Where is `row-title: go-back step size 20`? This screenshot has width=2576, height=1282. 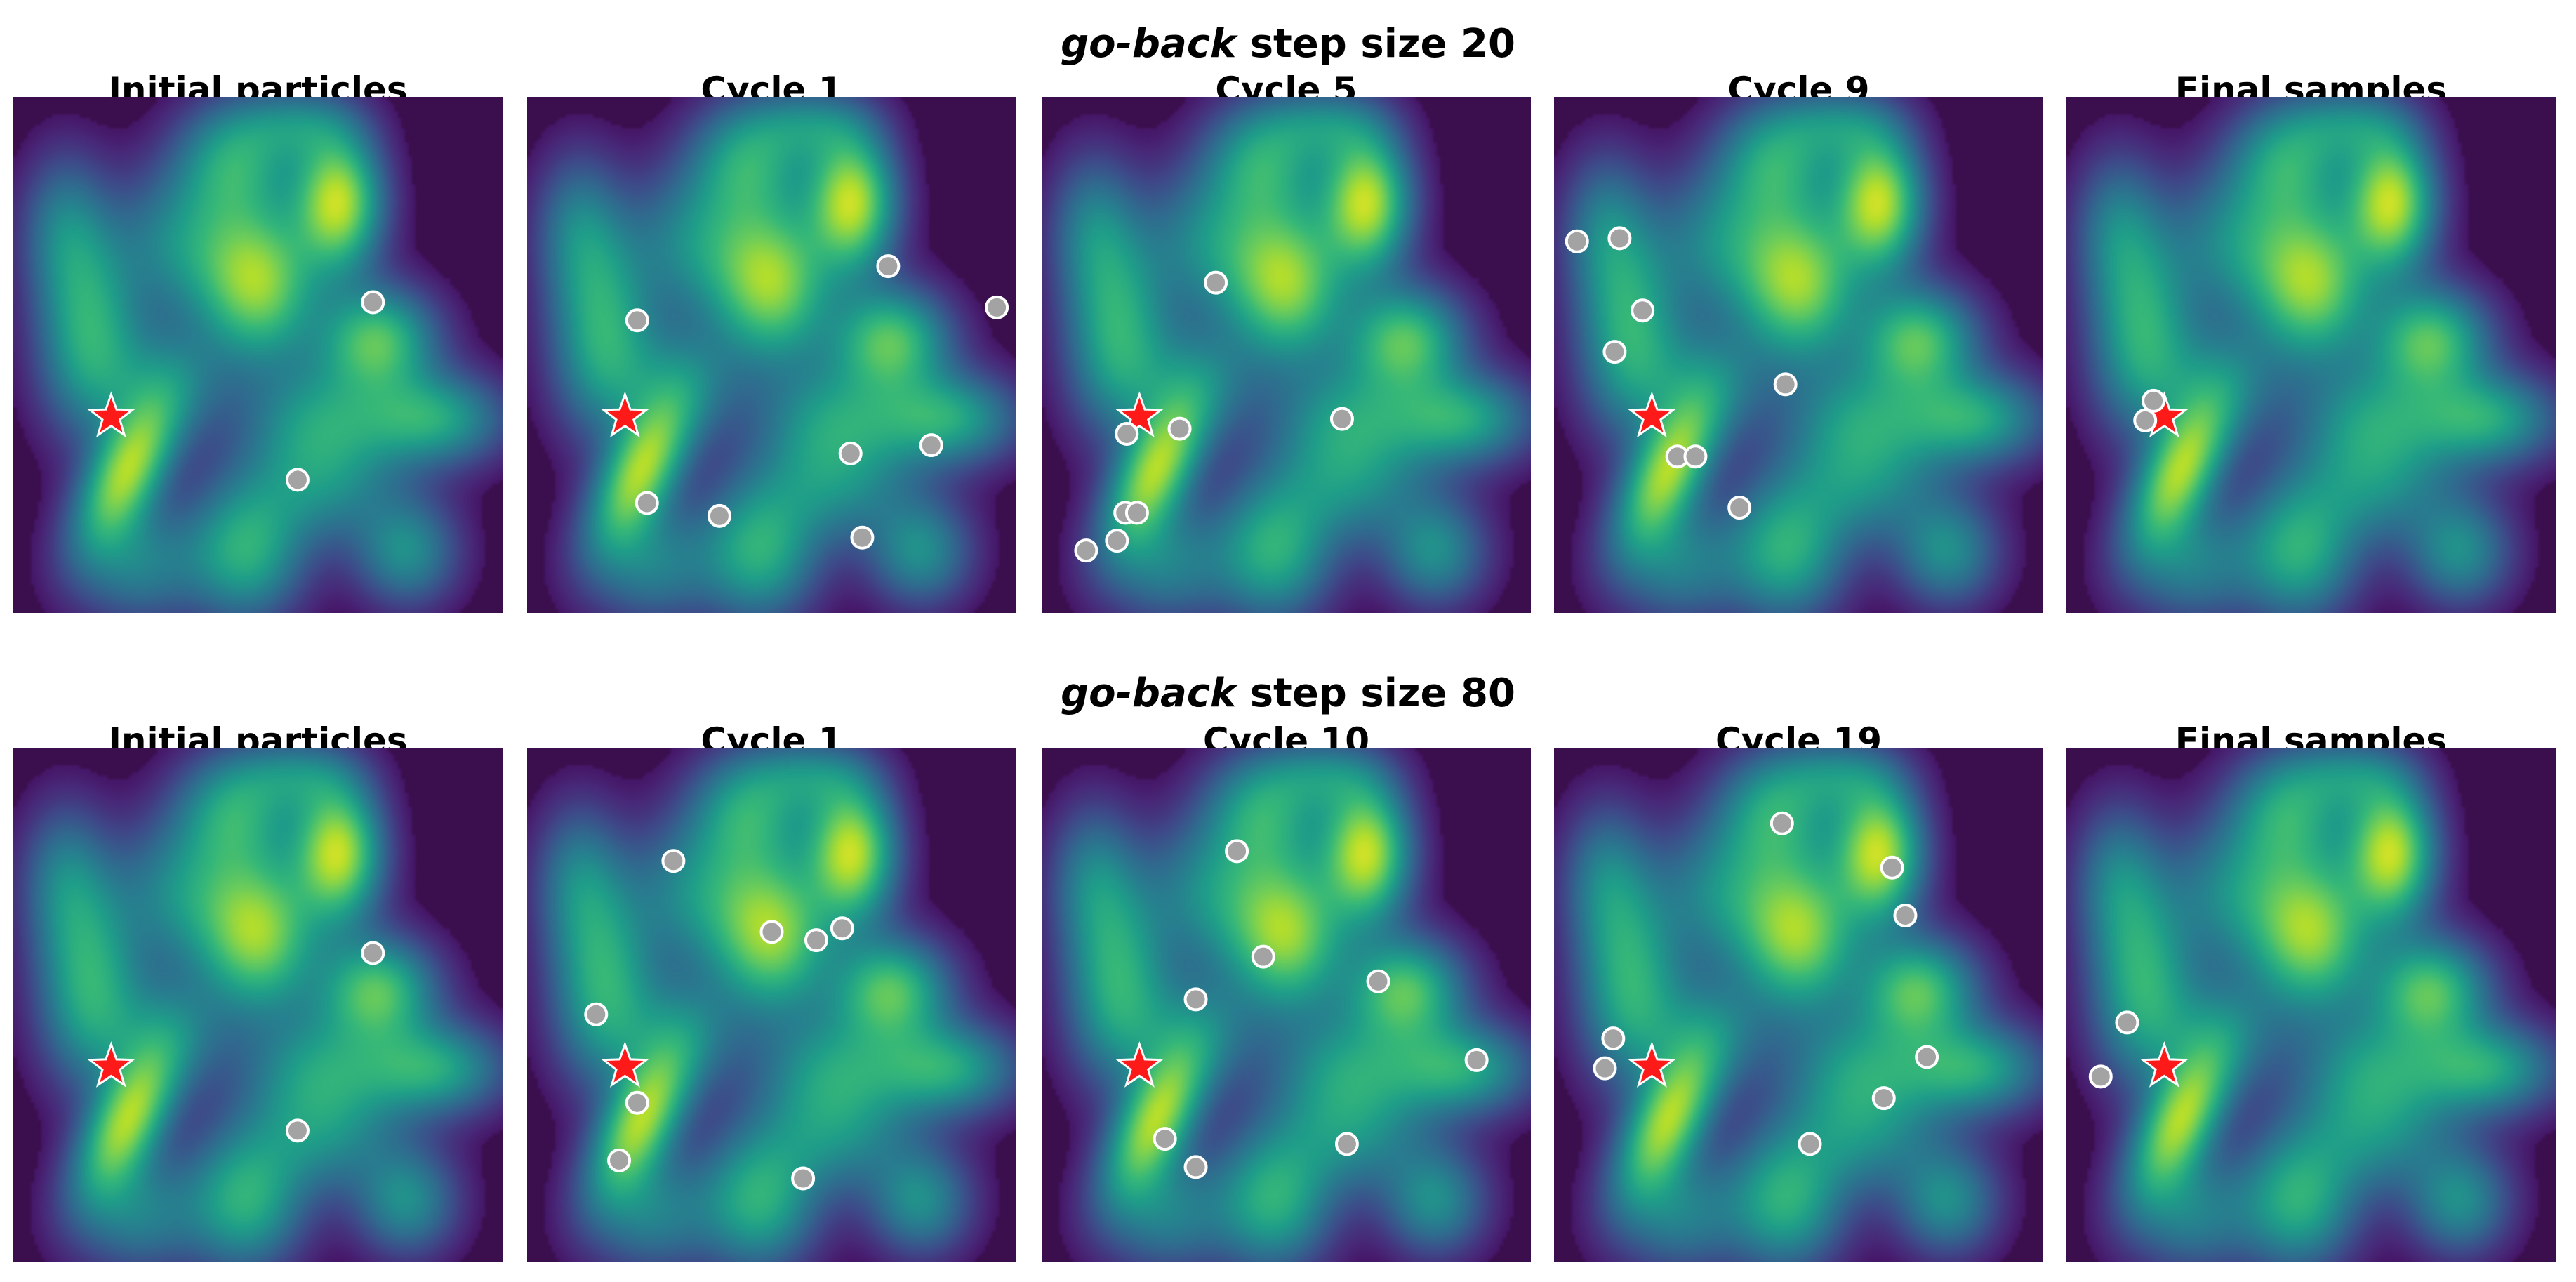 row-title: go-back step size 20 is located at coordinates (1288, 44).